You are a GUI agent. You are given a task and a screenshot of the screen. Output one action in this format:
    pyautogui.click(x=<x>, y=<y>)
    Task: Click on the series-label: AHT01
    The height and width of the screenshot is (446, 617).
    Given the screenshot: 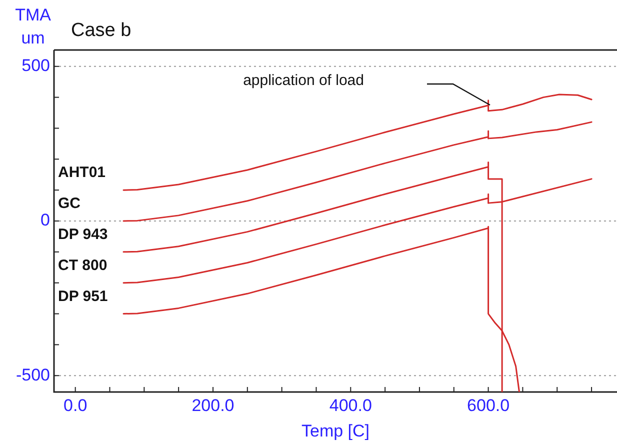 What is the action you would take?
    pyautogui.click(x=82, y=173)
    